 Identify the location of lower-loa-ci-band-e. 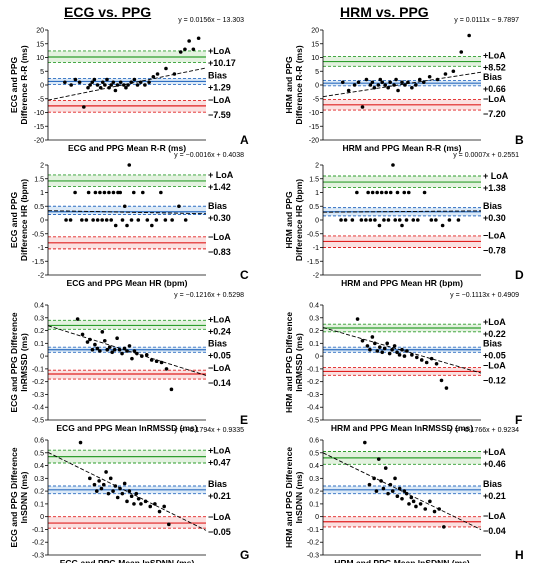
(127, 375).